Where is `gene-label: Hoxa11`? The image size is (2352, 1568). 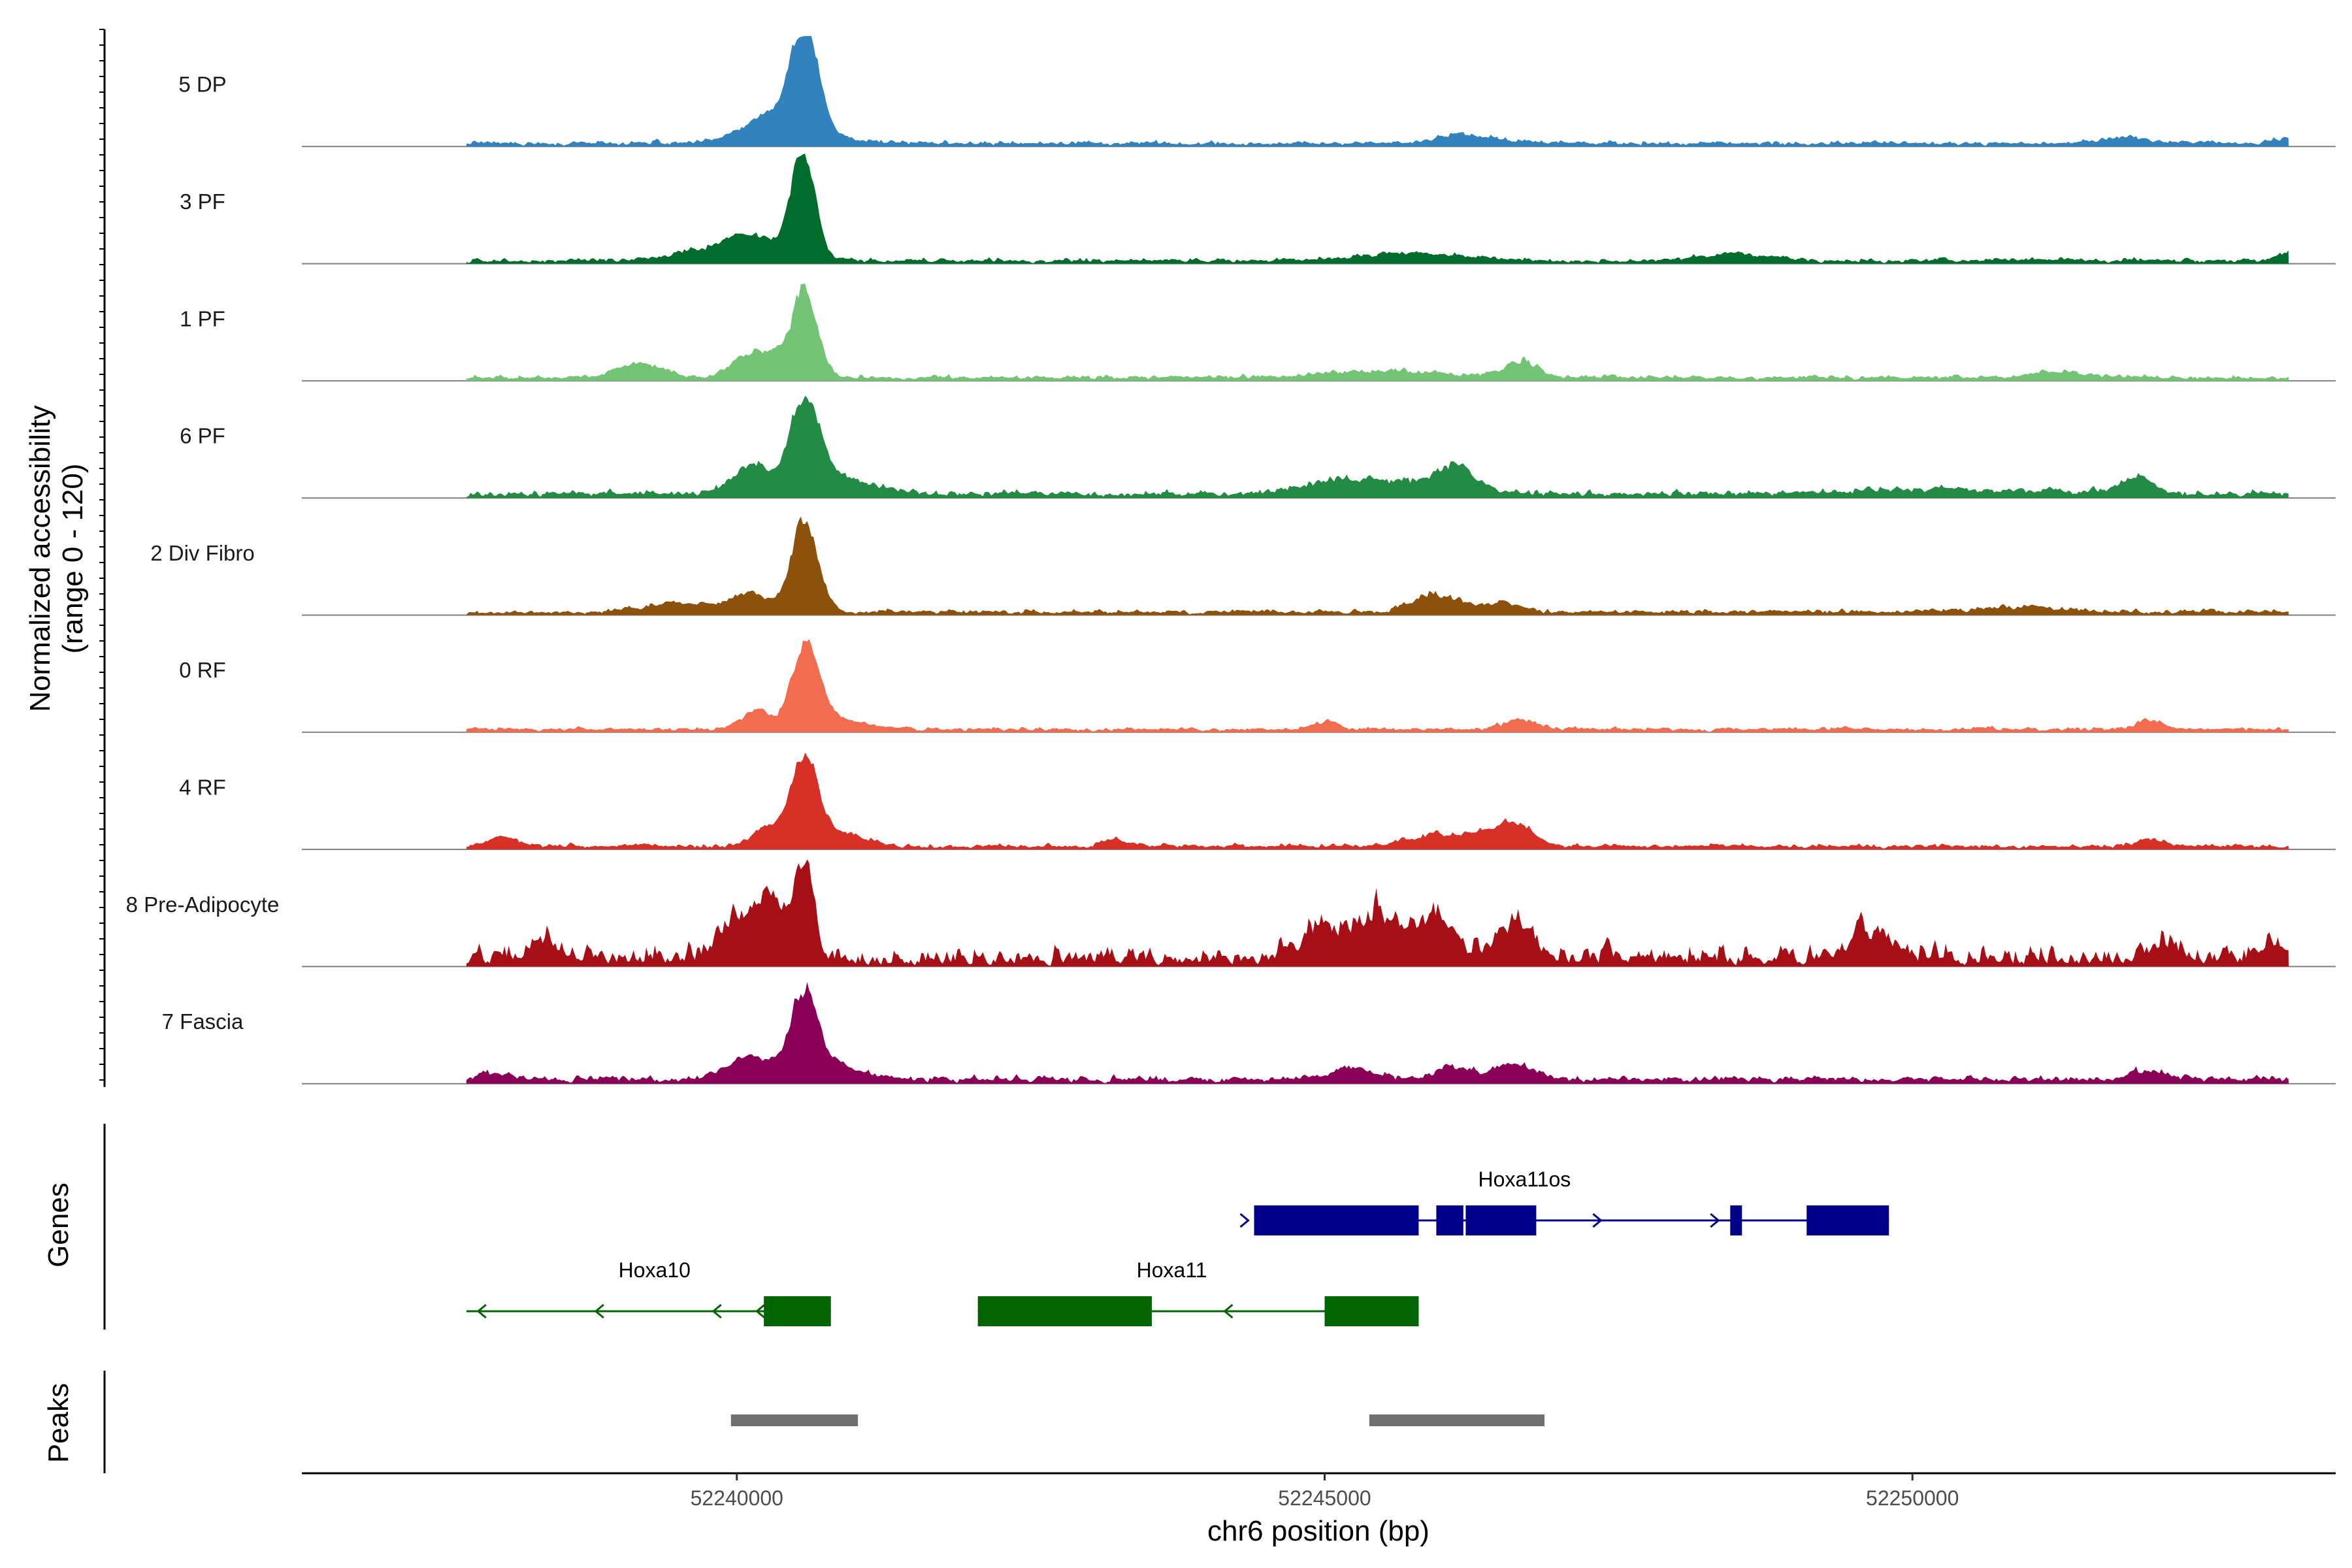 gene-label: Hoxa11 is located at coordinates (1172, 1270).